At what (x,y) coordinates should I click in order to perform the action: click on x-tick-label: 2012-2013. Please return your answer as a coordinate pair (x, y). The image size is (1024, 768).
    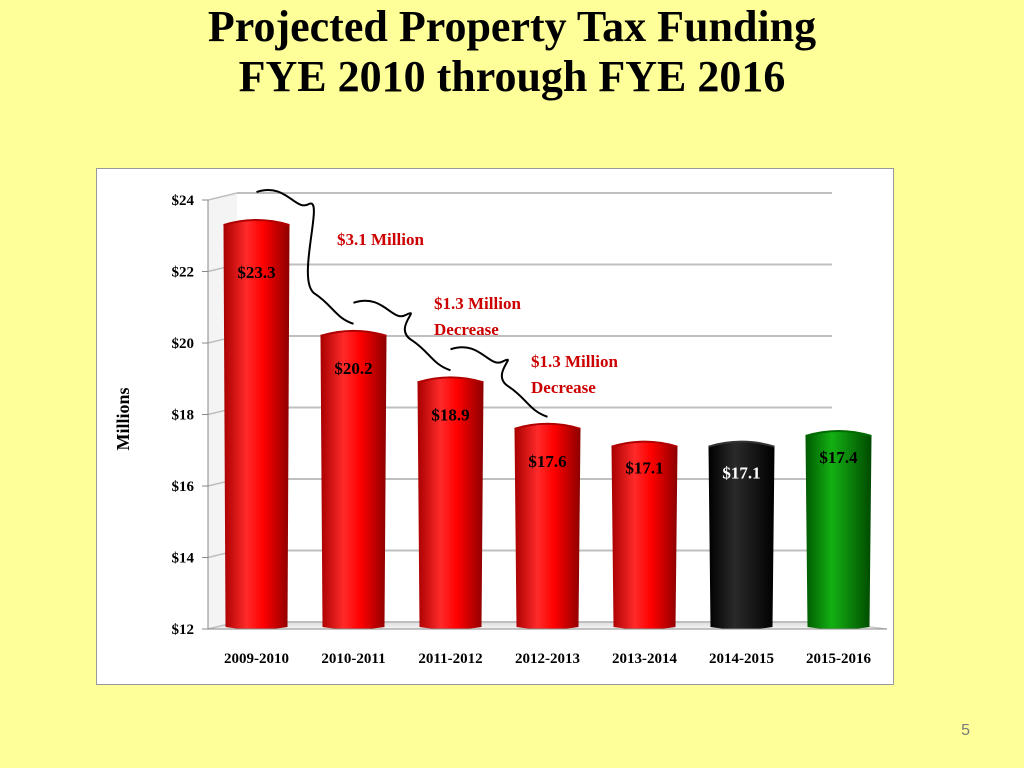
    Looking at the image, I should click on (547, 659).